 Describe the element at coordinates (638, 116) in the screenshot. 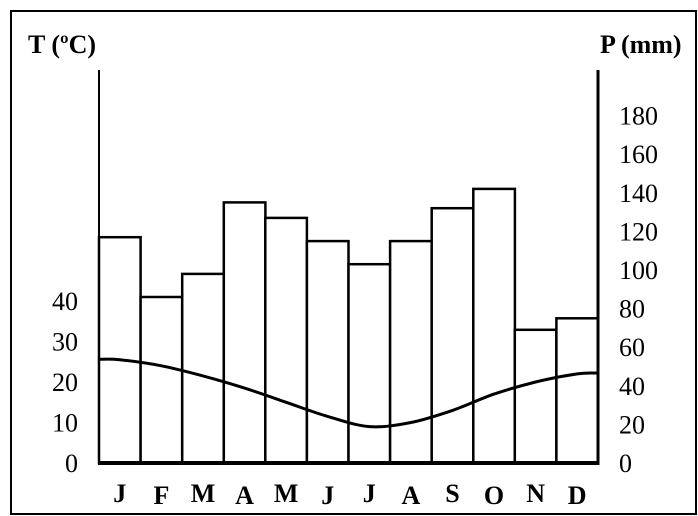

I see `right-tick-label: 180` at that location.